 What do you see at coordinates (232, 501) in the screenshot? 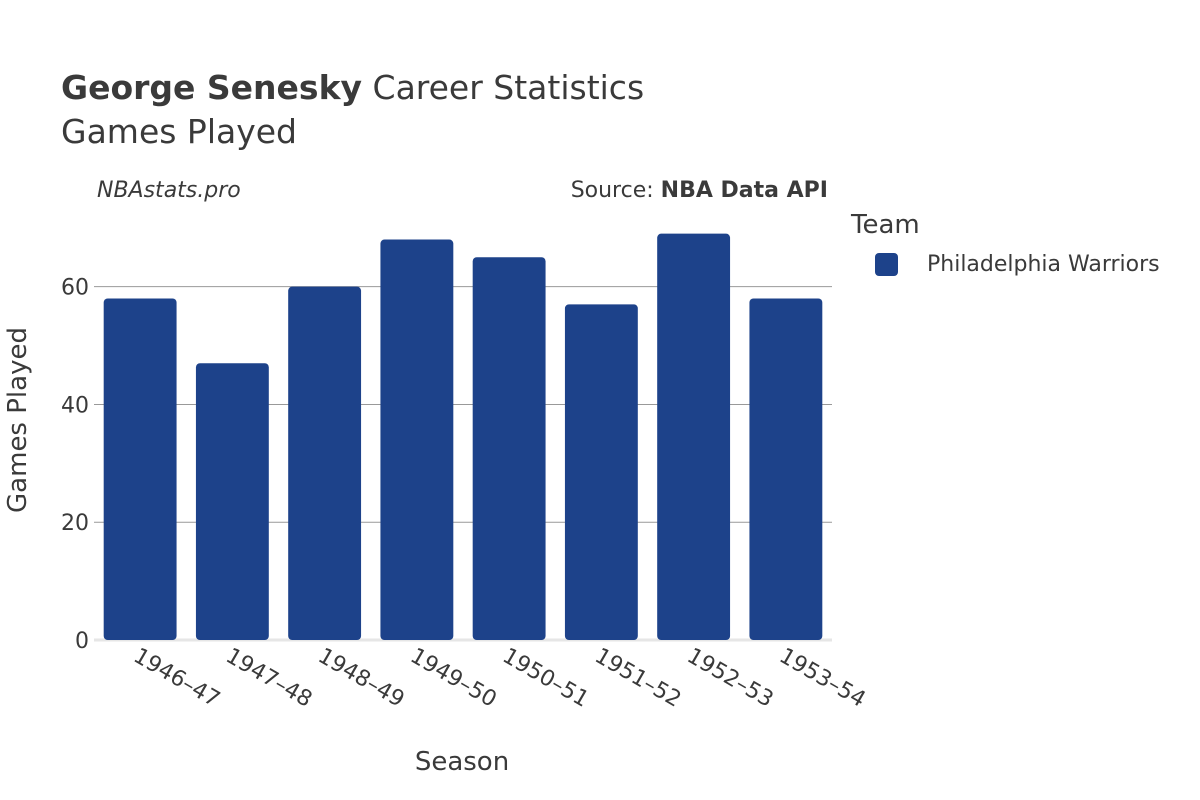
I see `bar-1947–48` at bounding box center [232, 501].